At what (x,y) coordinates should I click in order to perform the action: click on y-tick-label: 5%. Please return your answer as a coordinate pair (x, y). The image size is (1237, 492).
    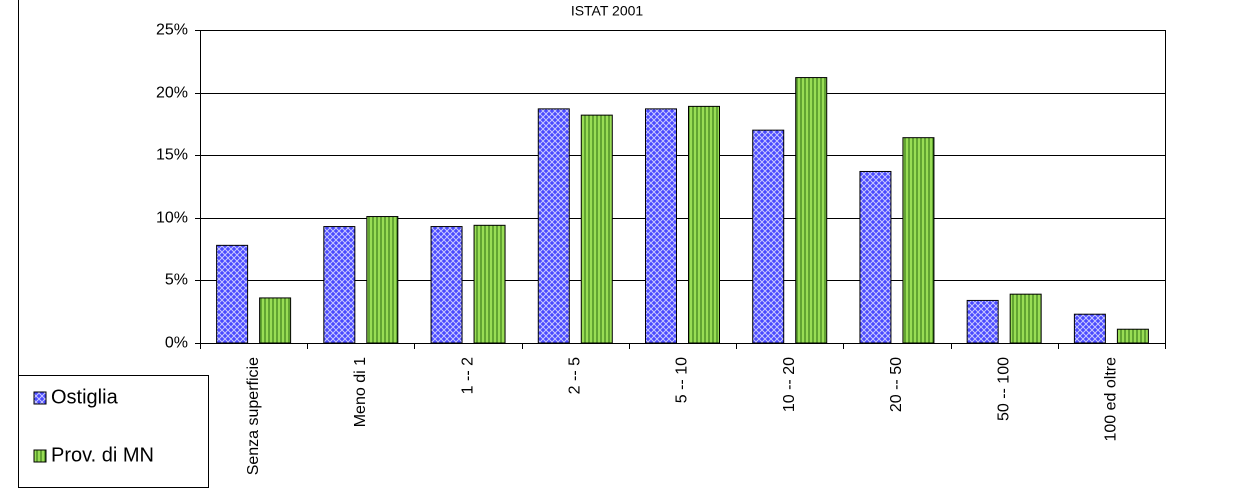
    Looking at the image, I should click on (176, 280).